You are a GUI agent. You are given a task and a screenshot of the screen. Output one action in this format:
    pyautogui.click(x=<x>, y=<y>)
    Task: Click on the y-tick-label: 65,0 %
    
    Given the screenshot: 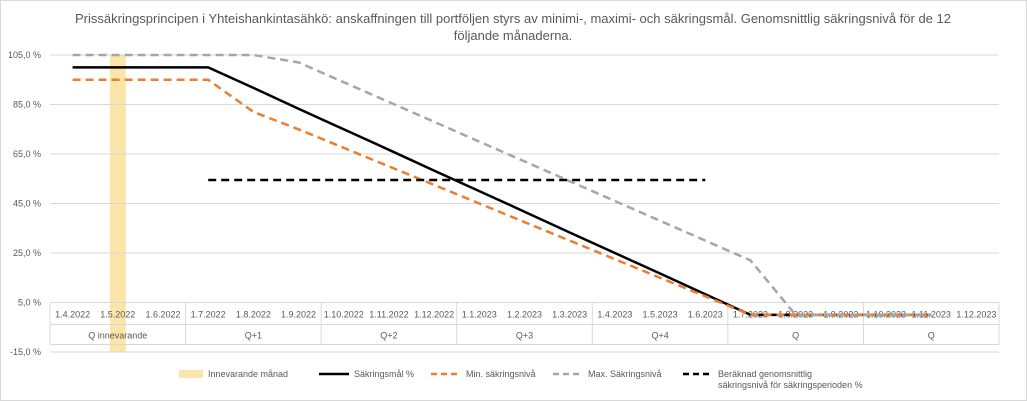 What is the action you would take?
    pyautogui.click(x=27, y=154)
    